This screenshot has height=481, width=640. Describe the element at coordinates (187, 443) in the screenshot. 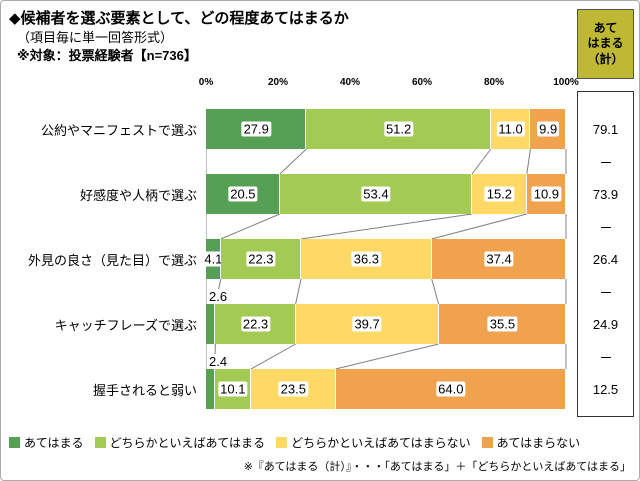

I see `legend-label: どちらかといえばあてはまる` at that location.